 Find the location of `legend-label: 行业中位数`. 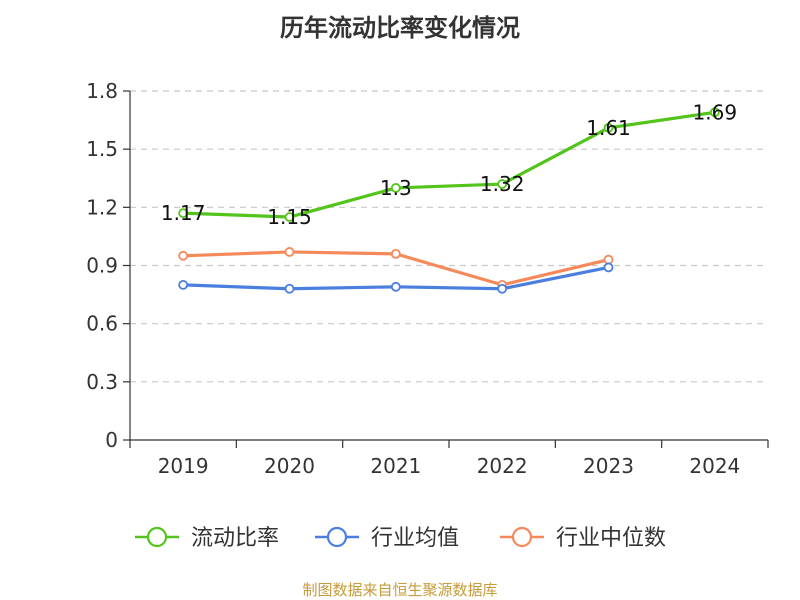

legend-label: 行业中位数 is located at coordinates (611, 538).